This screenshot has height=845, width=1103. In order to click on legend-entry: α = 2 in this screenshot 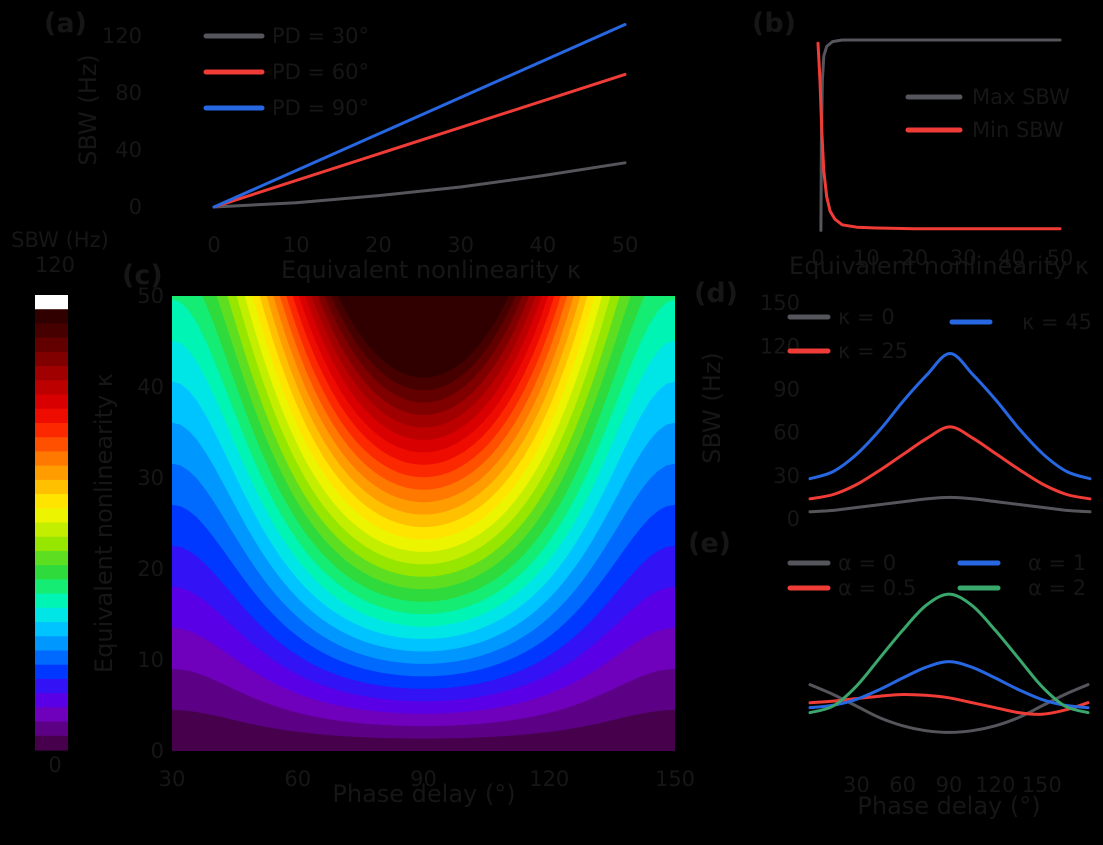, I will do `click(1021, 588)`.